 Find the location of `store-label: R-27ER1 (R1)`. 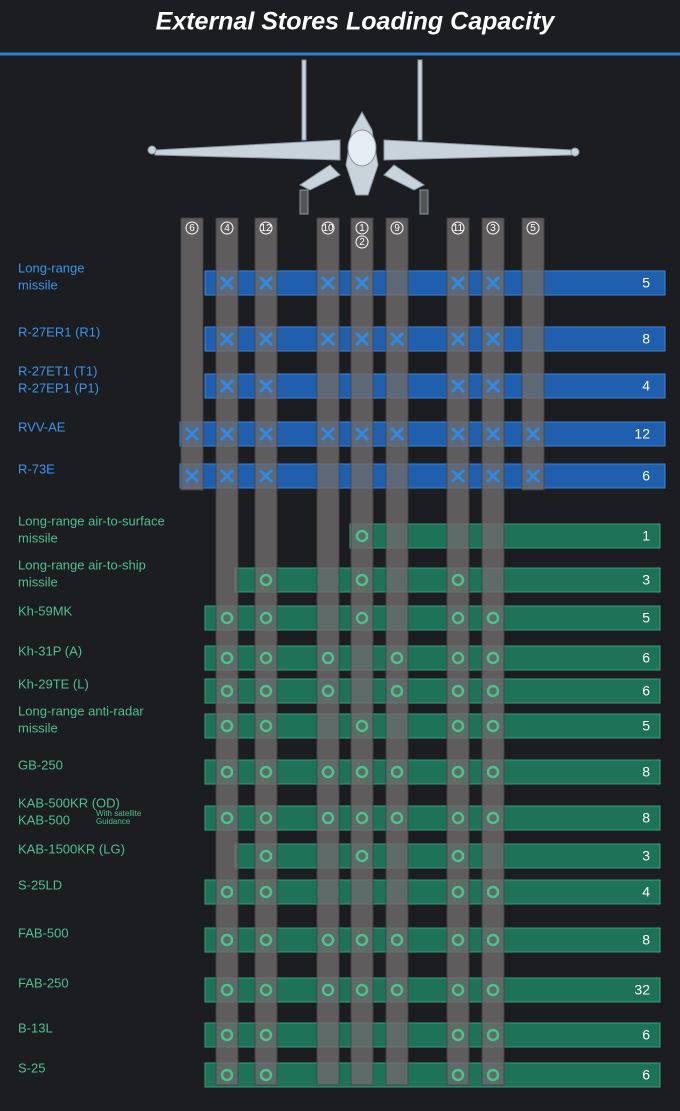

store-label: R-27ER1 (R1) is located at coordinates (59, 331).